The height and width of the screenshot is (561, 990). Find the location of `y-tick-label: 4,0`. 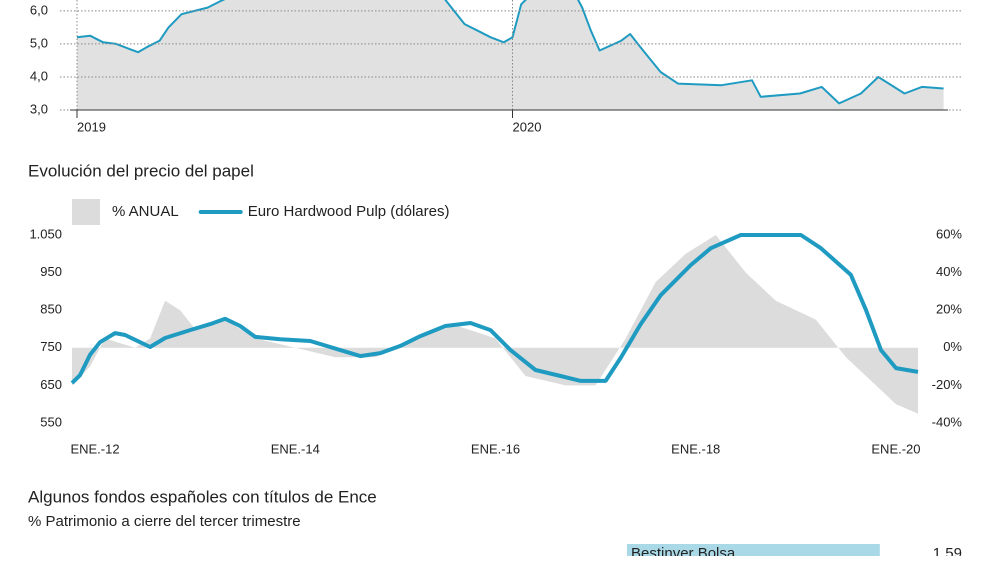

y-tick-label: 4,0 is located at coordinates (39, 75).